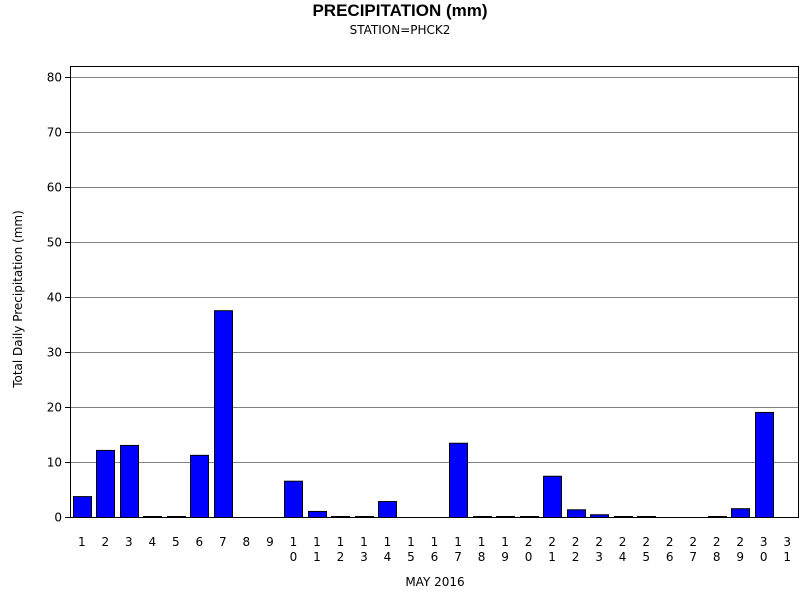  What do you see at coordinates (176, 542) in the screenshot?
I see `x-tick-label: 5` at bounding box center [176, 542].